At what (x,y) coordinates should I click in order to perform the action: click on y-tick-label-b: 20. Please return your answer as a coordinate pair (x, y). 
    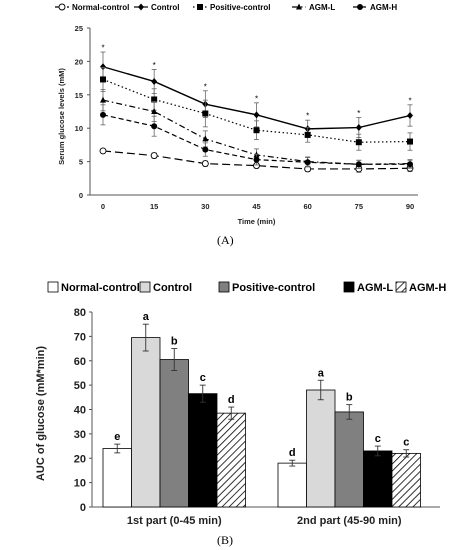
    Looking at the image, I should click on (80, 459).